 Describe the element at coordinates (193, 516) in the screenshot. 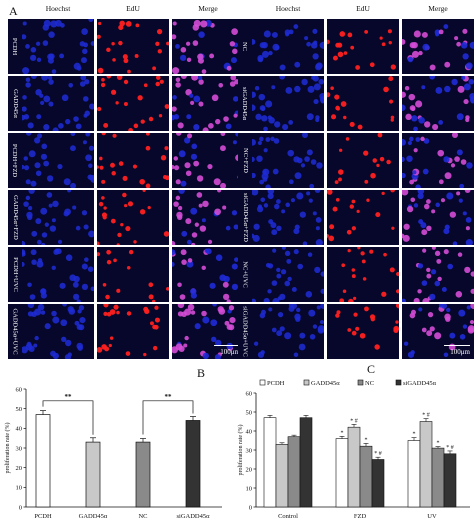

I see `x-category-label: siGADD45α` at that location.